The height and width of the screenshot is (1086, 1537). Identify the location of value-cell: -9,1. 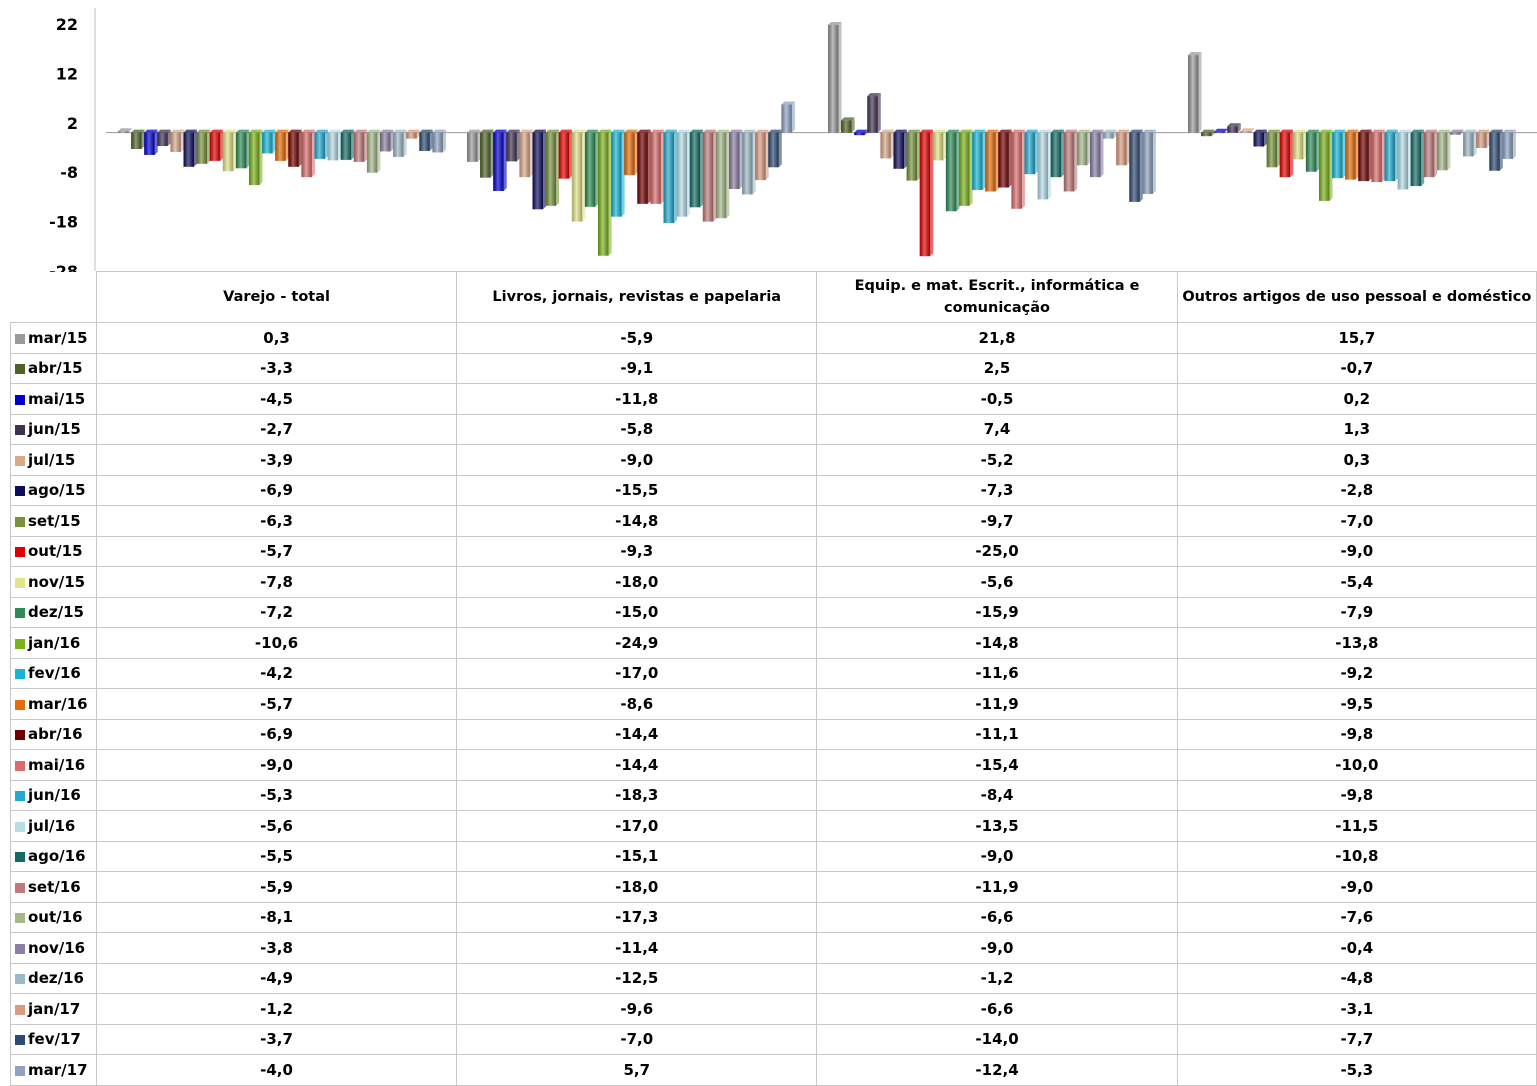
(637, 368).